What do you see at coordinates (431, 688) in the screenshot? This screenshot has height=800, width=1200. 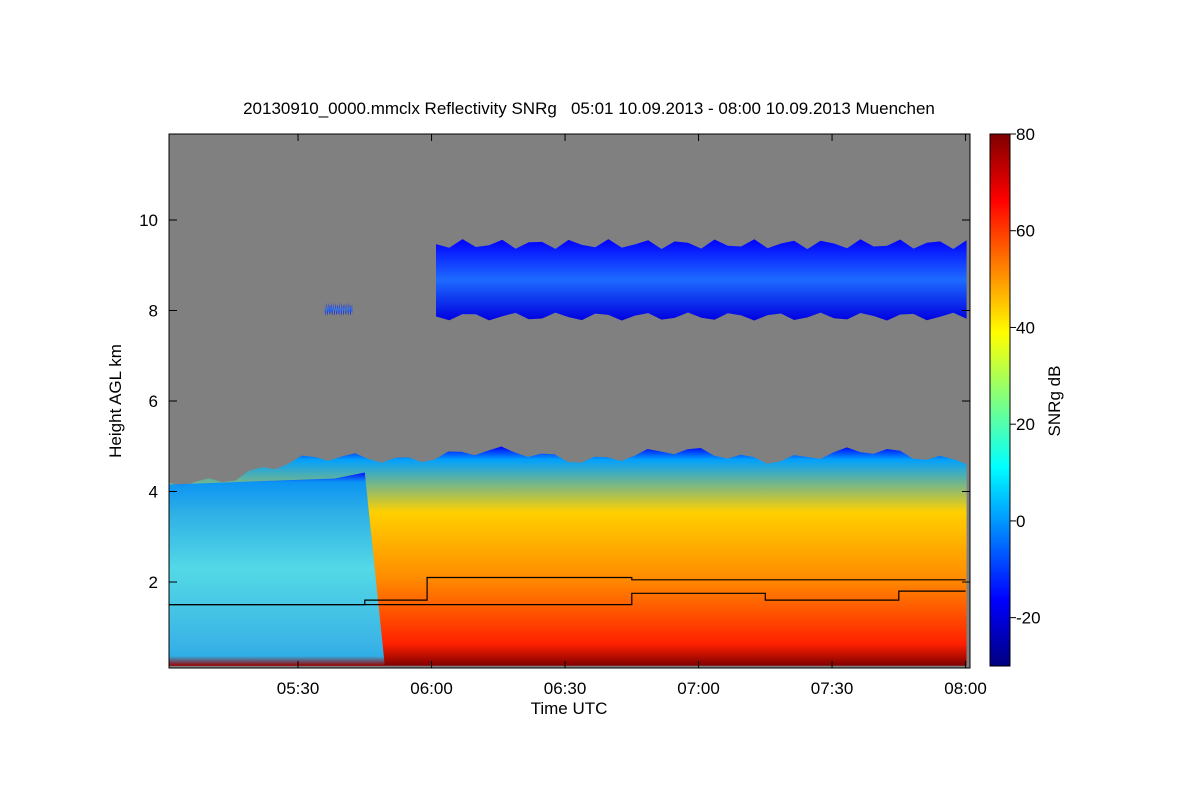 I see `x-tick-label: 06:00` at bounding box center [431, 688].